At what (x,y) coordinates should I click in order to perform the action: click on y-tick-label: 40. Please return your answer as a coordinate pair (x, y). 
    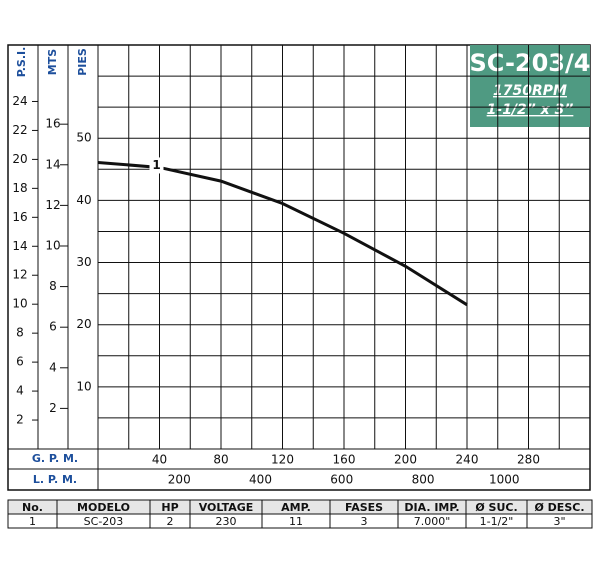
    Looking at the image, I should click on (83, 200).